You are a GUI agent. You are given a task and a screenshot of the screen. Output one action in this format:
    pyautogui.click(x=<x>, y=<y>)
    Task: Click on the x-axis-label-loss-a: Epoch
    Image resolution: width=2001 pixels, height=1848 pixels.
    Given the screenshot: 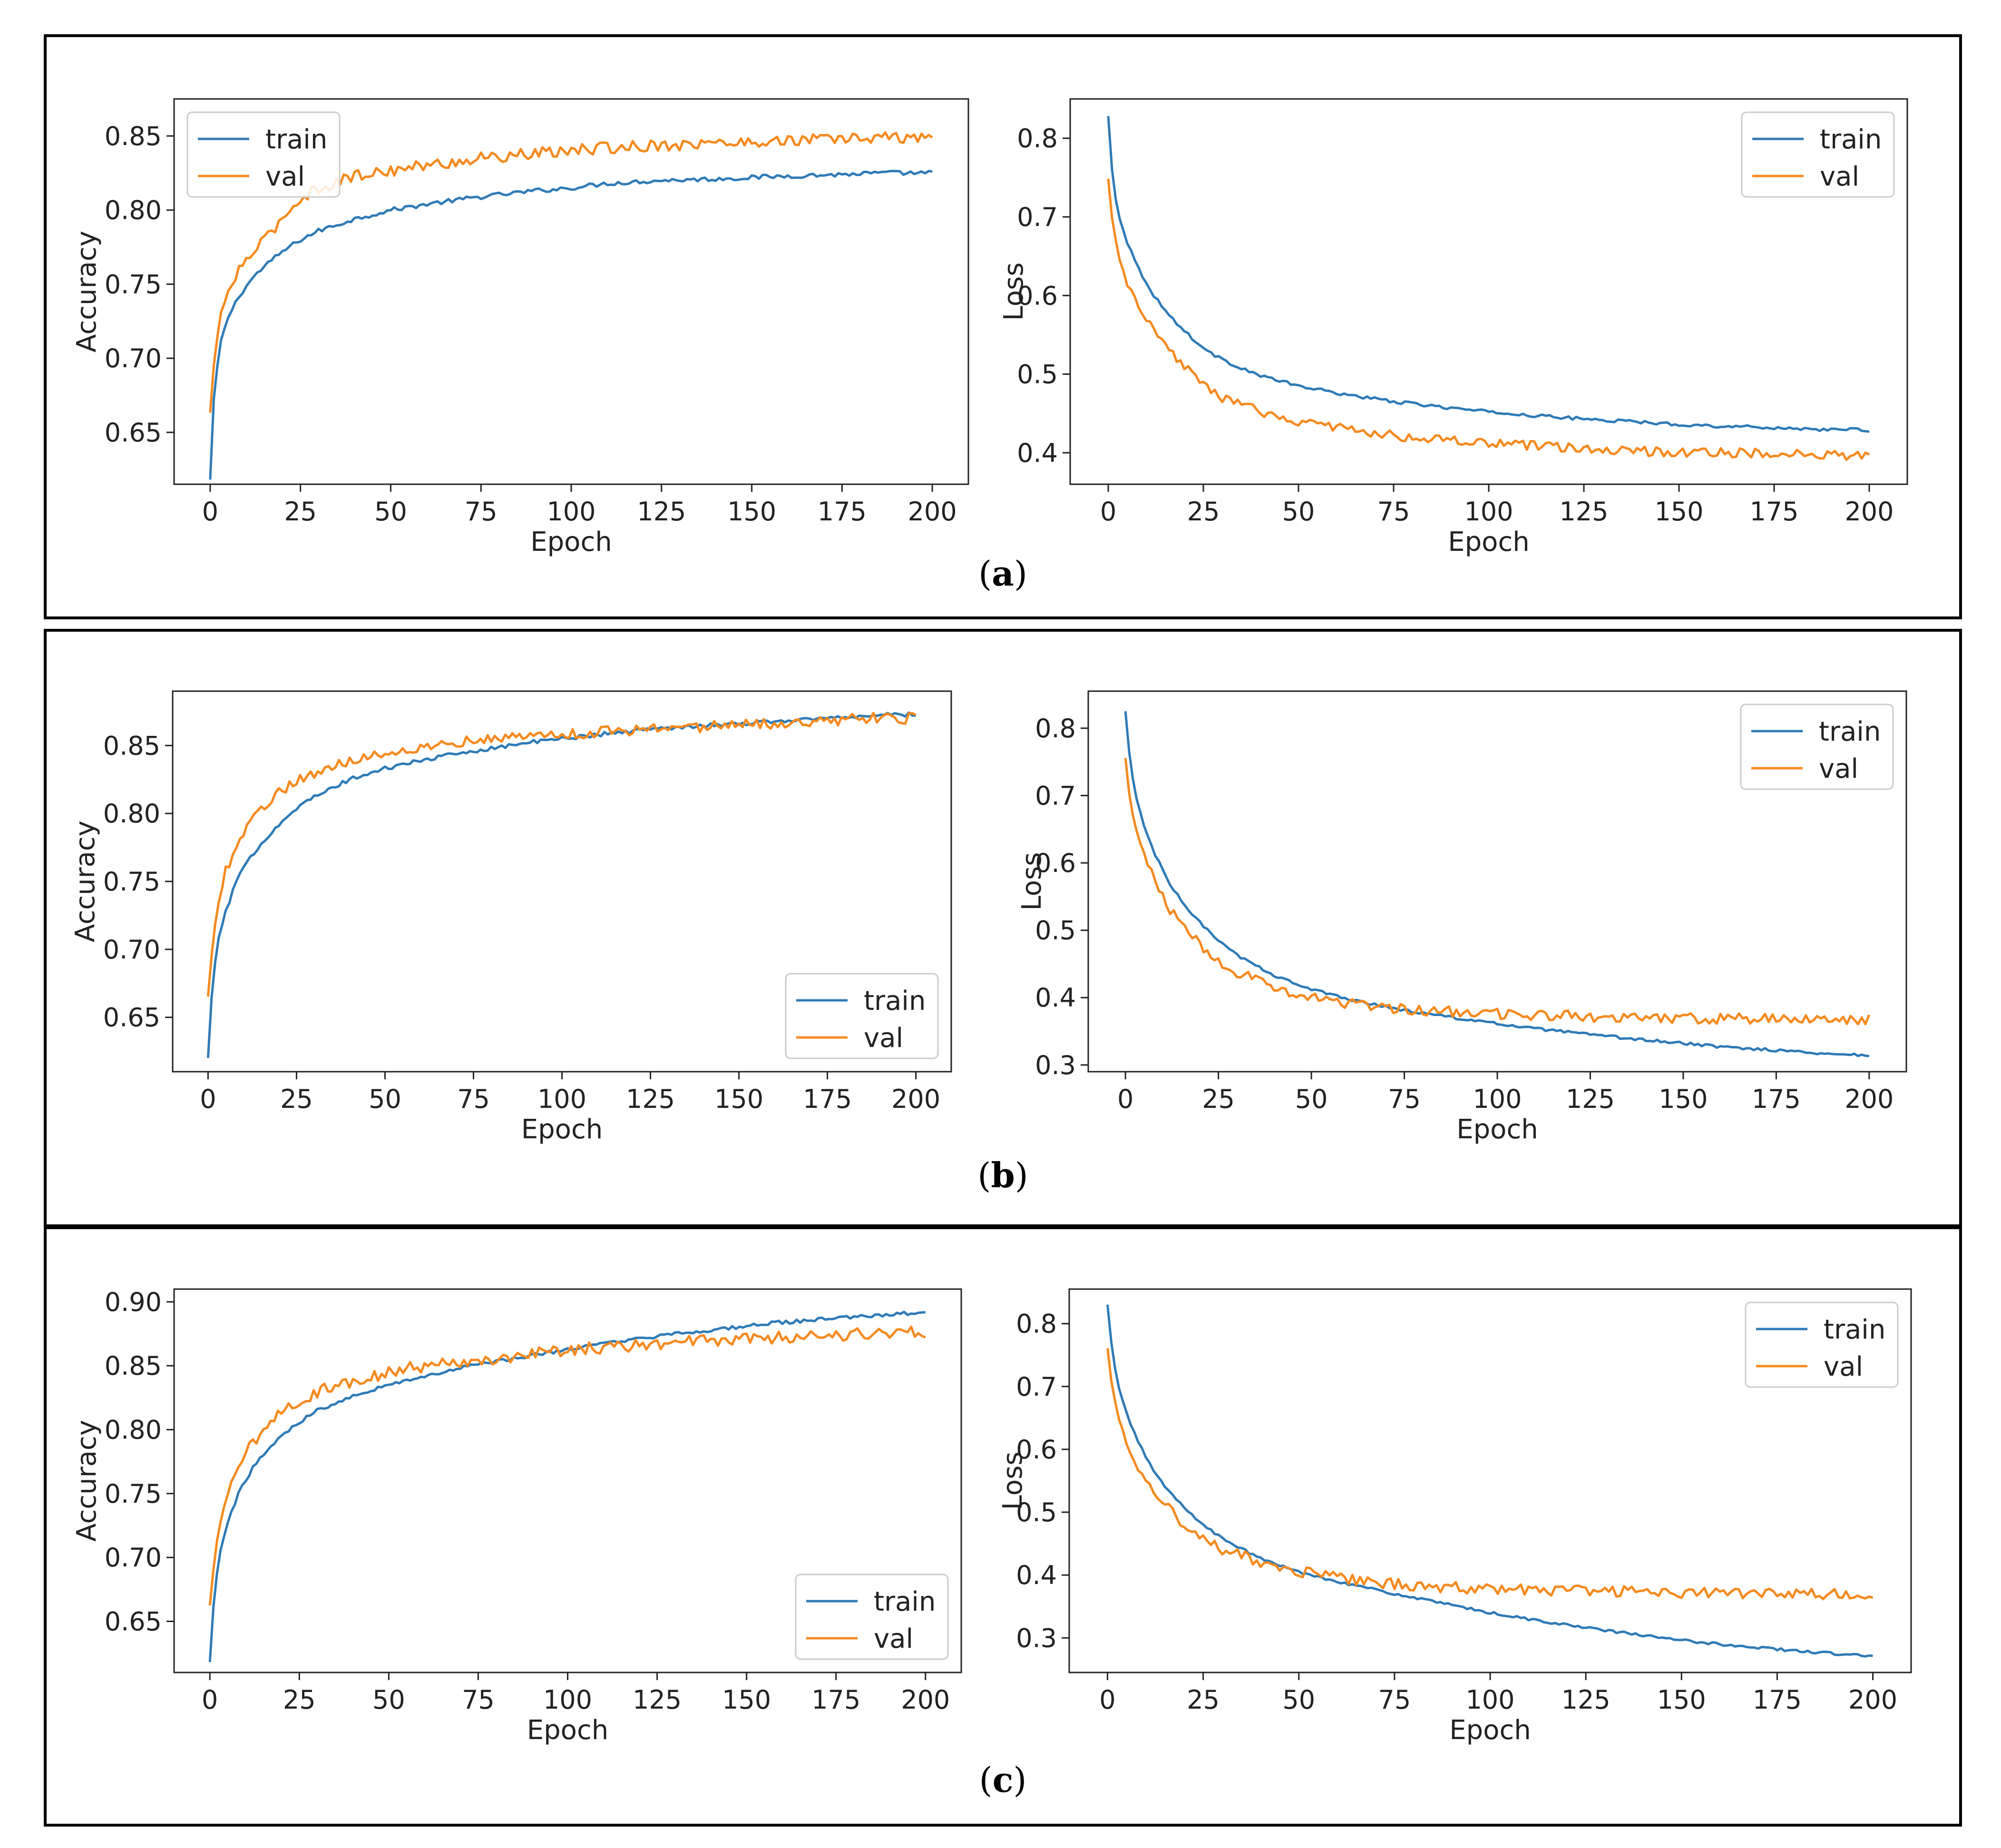 What is the action you would take?
    pyautogui.click(x=1488, y=542)
    